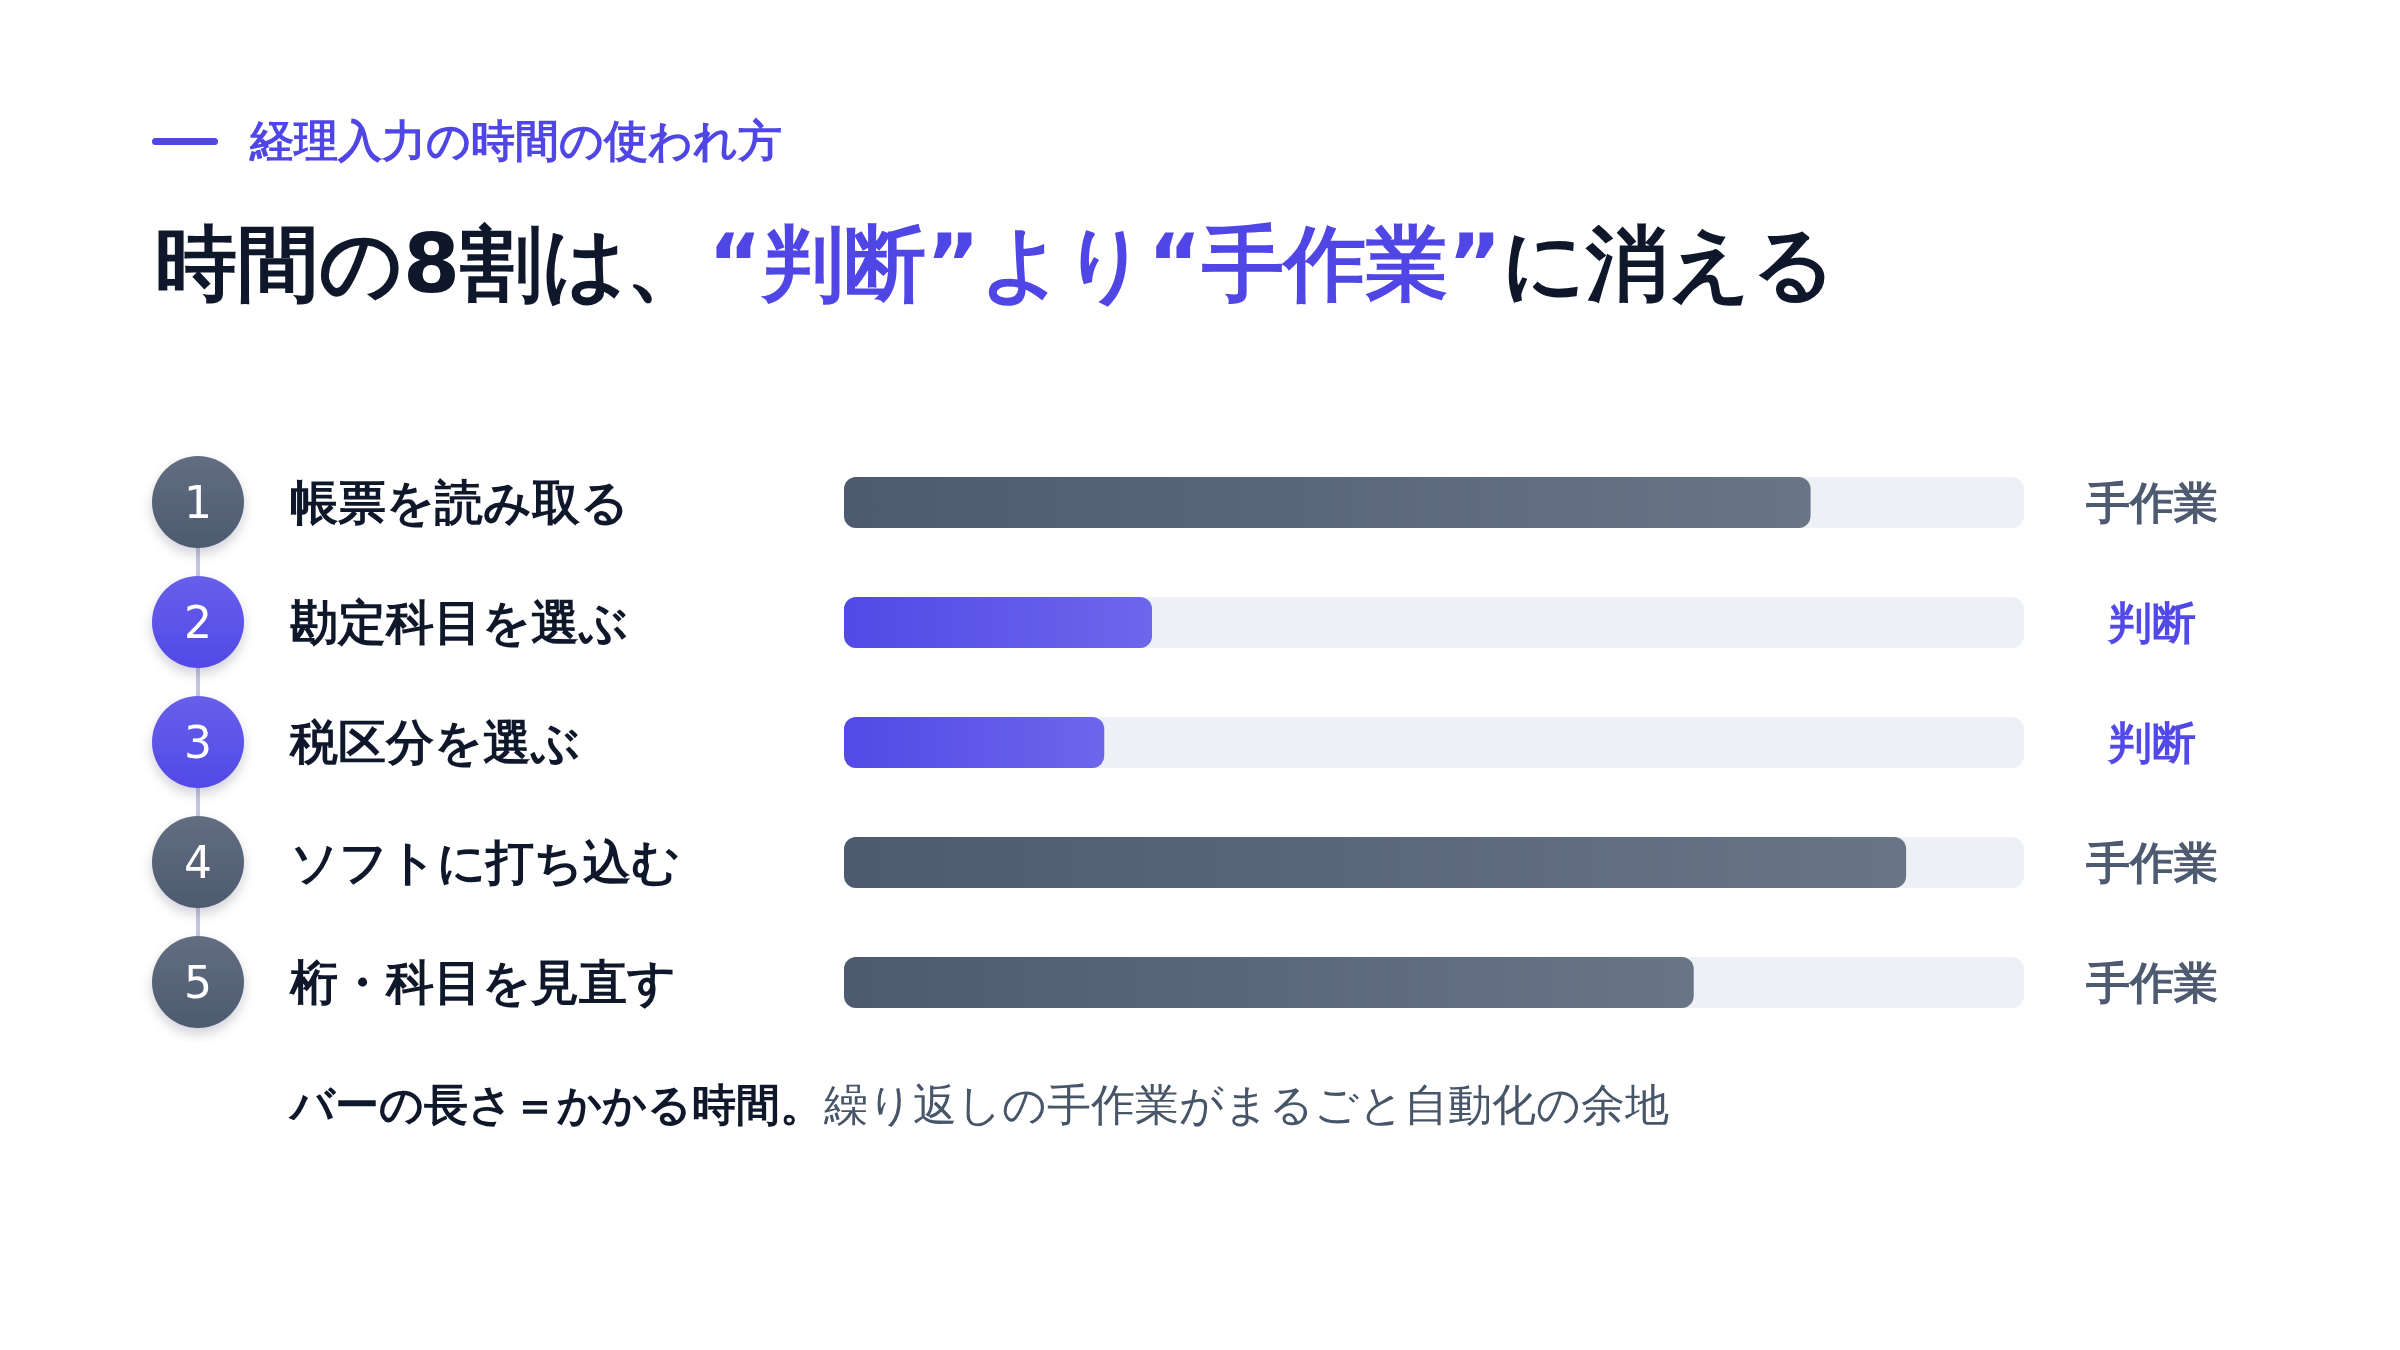 This screenshot has height=1350, width=2400. What do you see at coordinates (995, 263) in the screenshot?
I see `chart-title: 時間の8割は、“判断”より“手作業”に消える` at bounding box center [995, 263].